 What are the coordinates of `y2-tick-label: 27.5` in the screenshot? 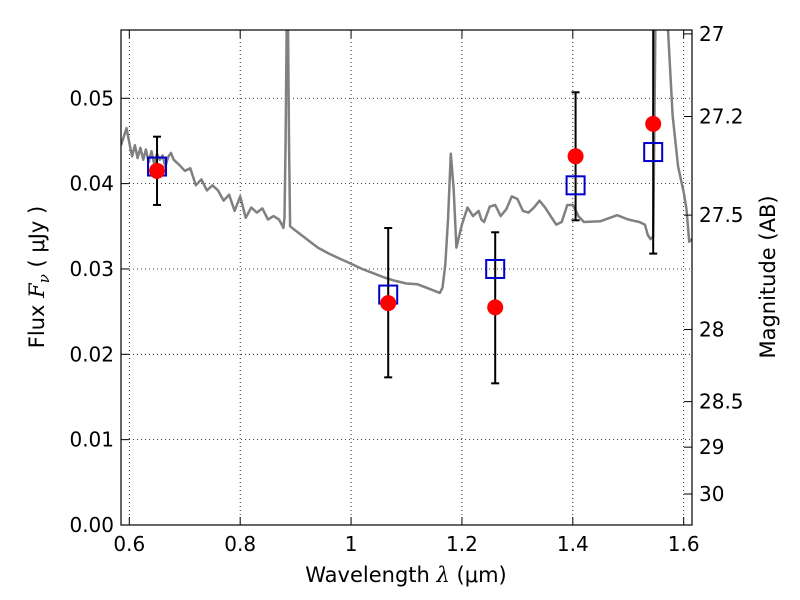 It's located at (721, 215).